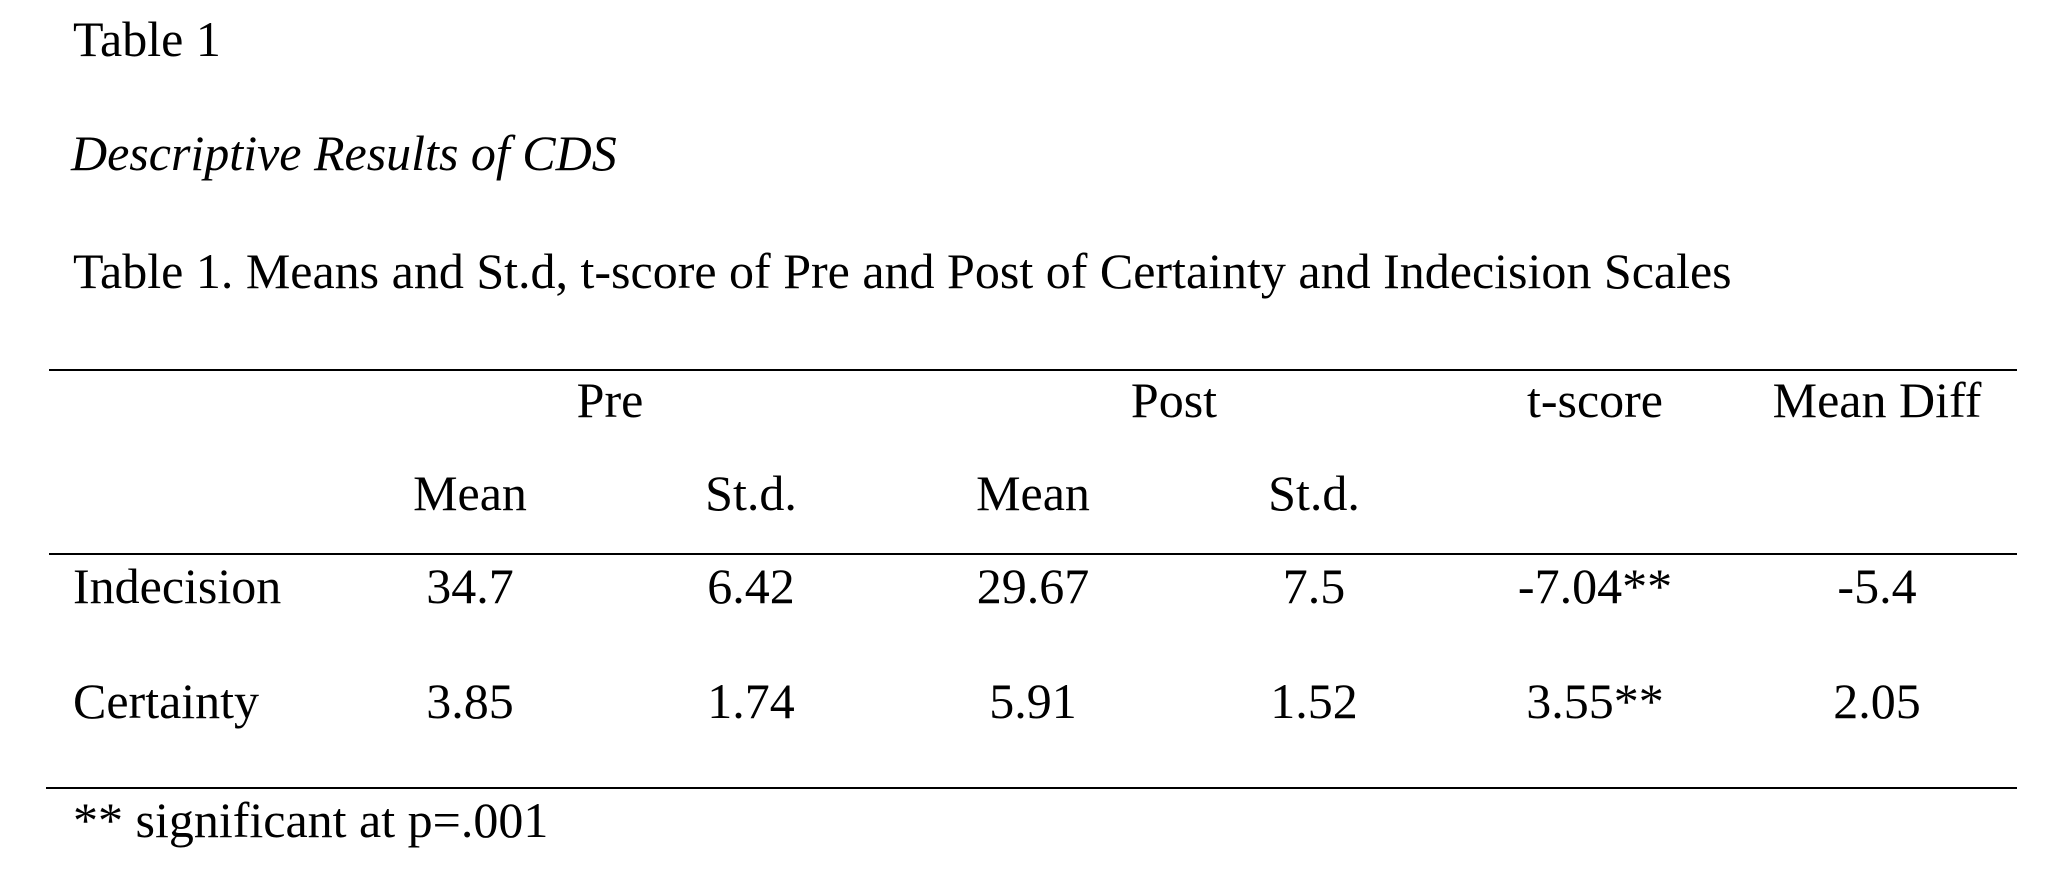 The image size is (2056, 887). Describe the element at coordinates (1877, 400) in the screenshot. I see `group-header: Mean Diff` at that location.